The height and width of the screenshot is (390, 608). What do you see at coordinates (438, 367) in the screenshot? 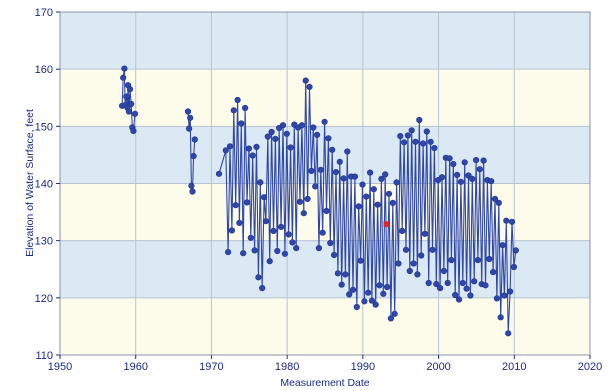
I see `x-tick-label: 2000` at bounding box center [438, 367].